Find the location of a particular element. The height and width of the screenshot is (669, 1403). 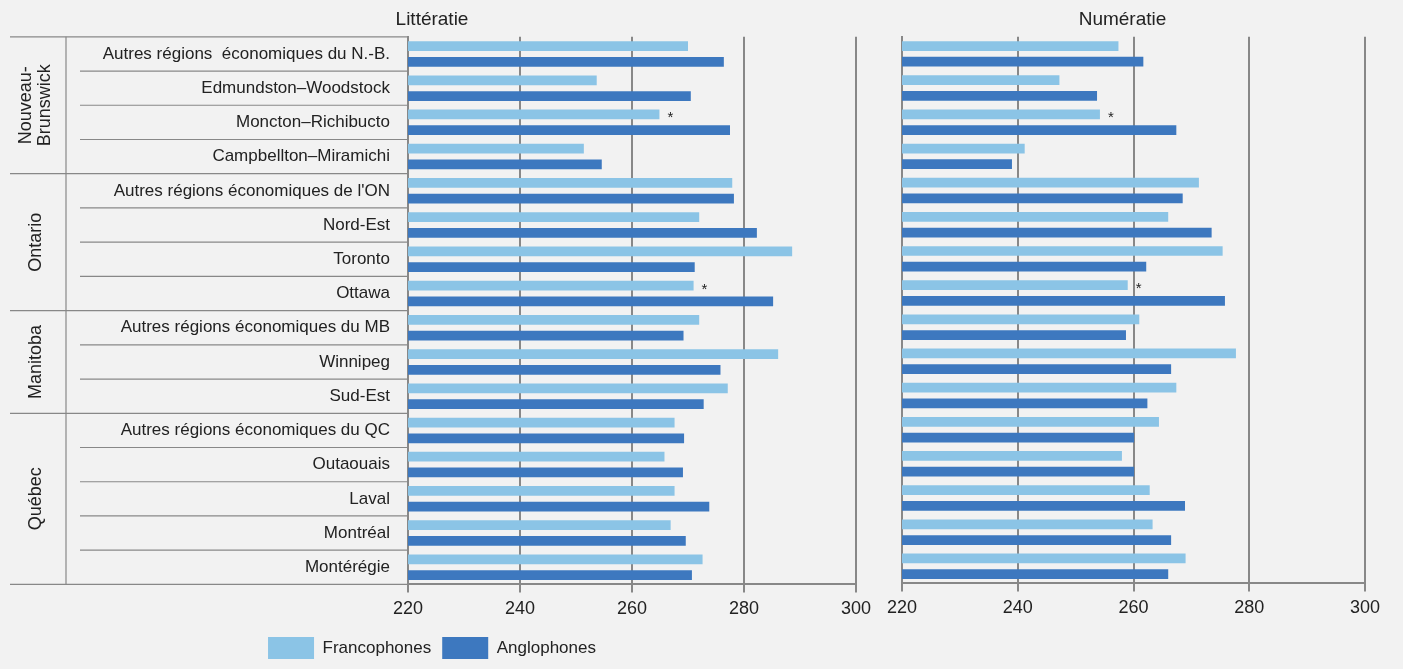

y-tick-label: Edmundston–Woodstock is located at coordinates (296, 87).